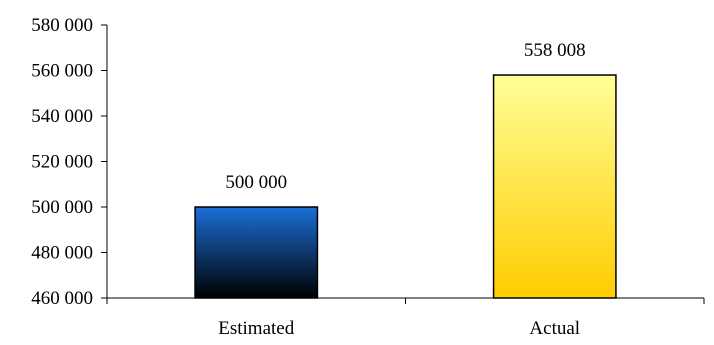  I want to click on y-tick-label: 500 000, so click(62, 207).